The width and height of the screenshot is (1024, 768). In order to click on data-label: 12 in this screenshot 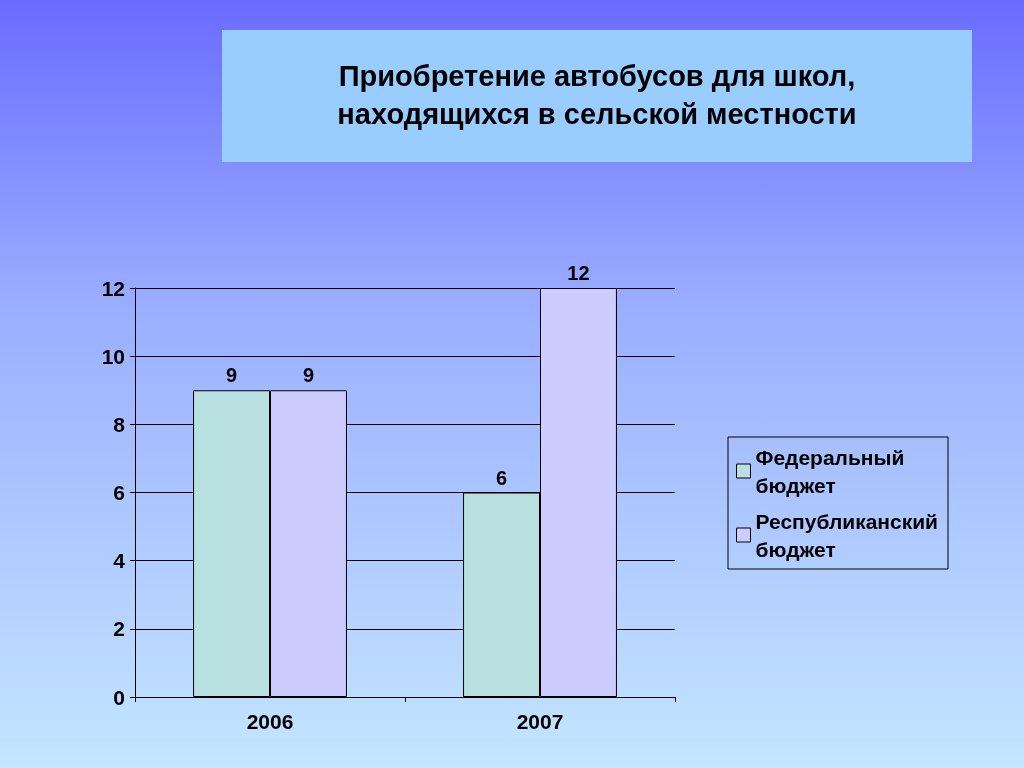, I will do `click(578, 273)`.